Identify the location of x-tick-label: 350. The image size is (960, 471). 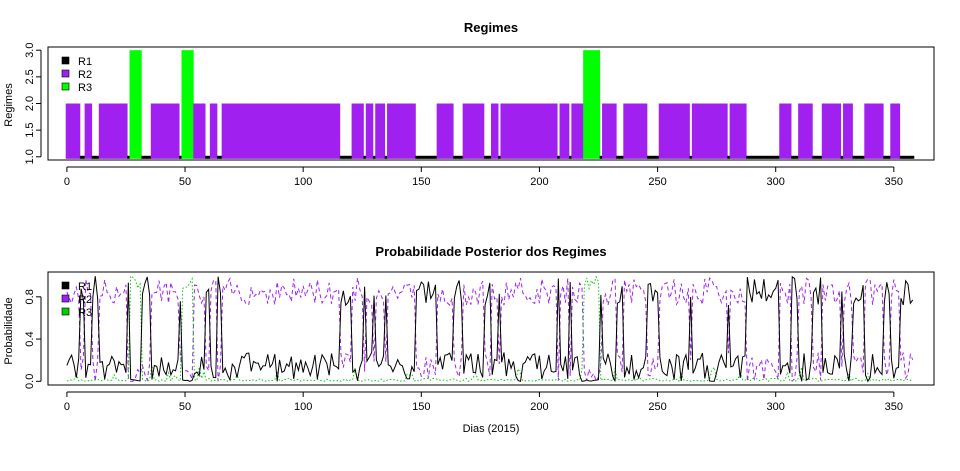
(894, 407).